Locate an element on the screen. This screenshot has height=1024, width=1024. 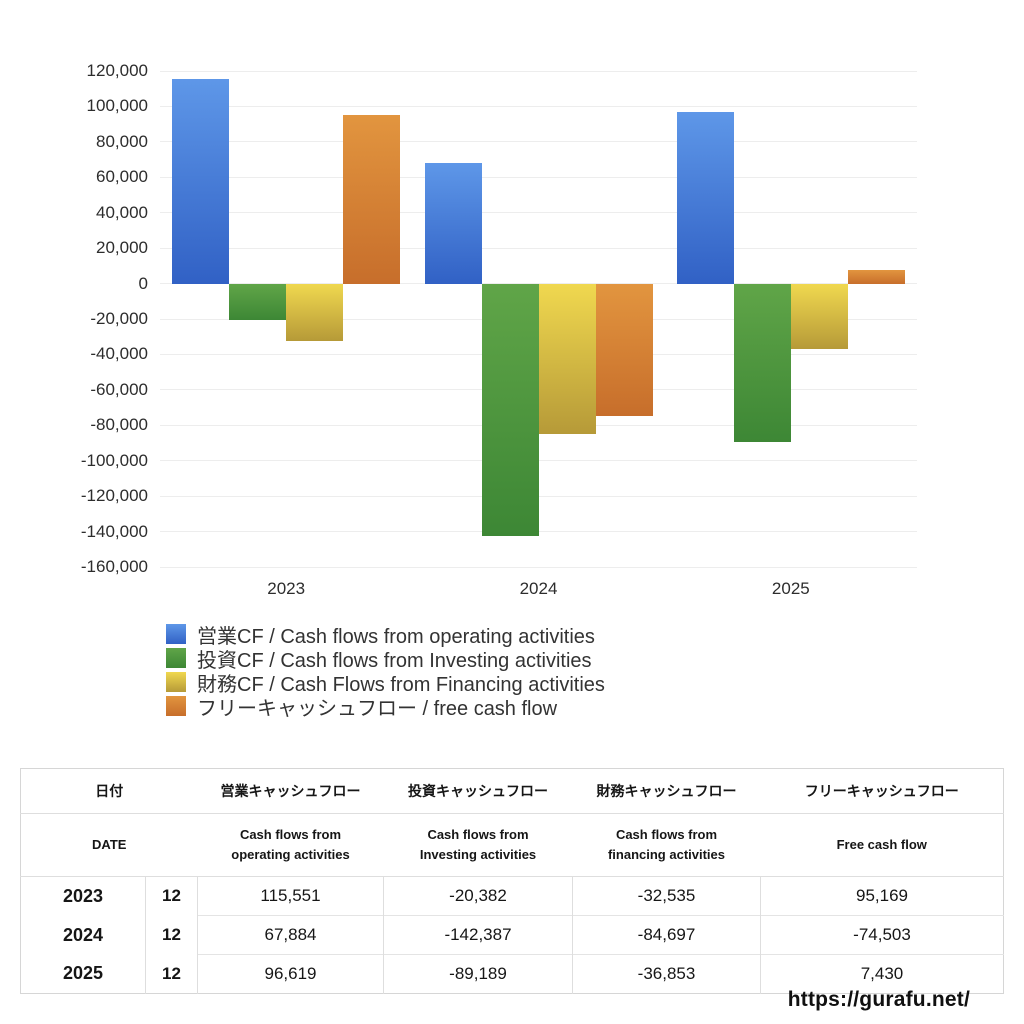
cell-month-2025: 12 is located at coordinates (171, 974).